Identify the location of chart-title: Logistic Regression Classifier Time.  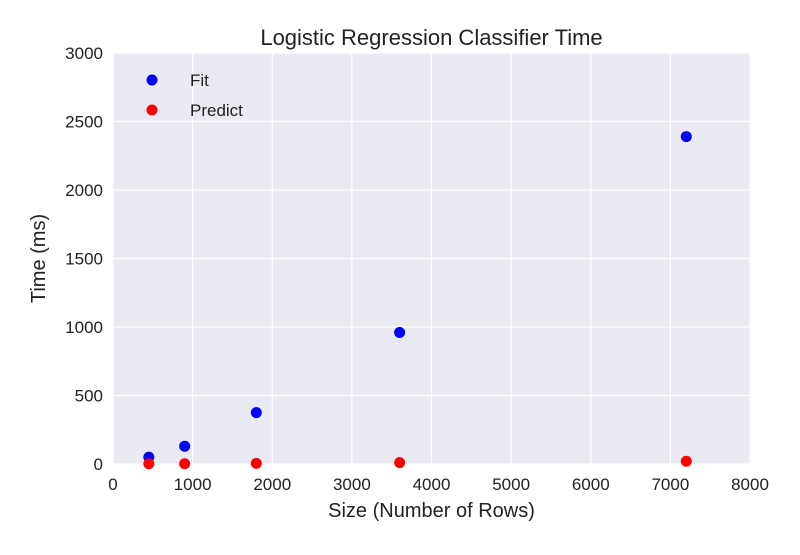
(431, 37).